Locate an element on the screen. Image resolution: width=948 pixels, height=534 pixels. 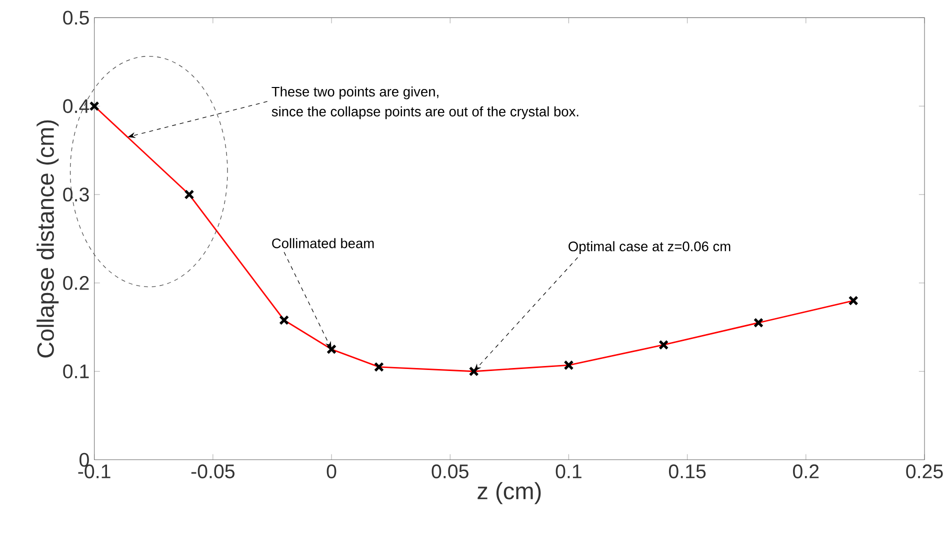
y-axis-title: Collapse distance (cm) is located at coordinates (47, 239).